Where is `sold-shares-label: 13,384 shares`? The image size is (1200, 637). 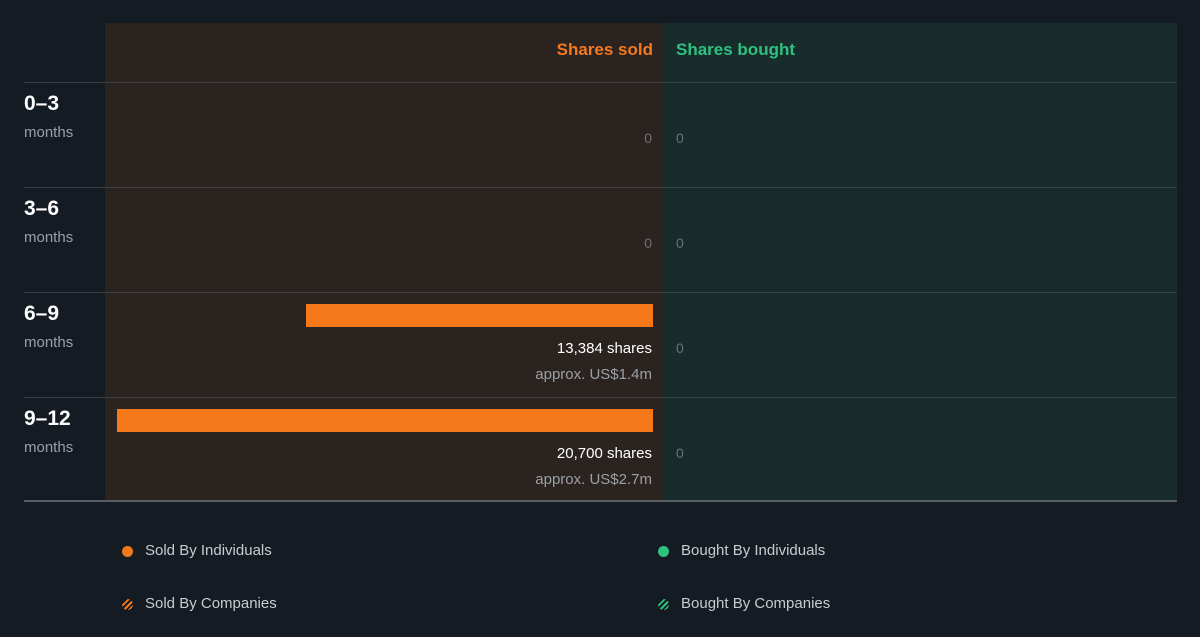 sold-shares-label: 13,384 shares is located at coordinates (604, 348).